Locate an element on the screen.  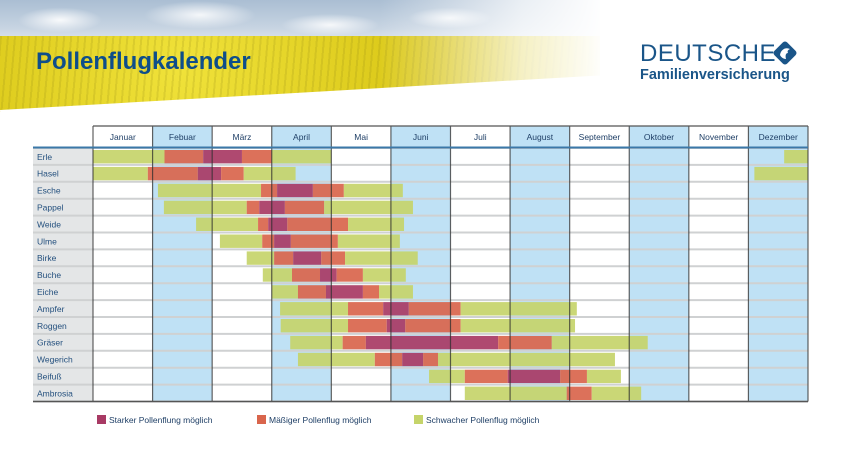
plant-label: Erle is located at coordinates (44, 157).